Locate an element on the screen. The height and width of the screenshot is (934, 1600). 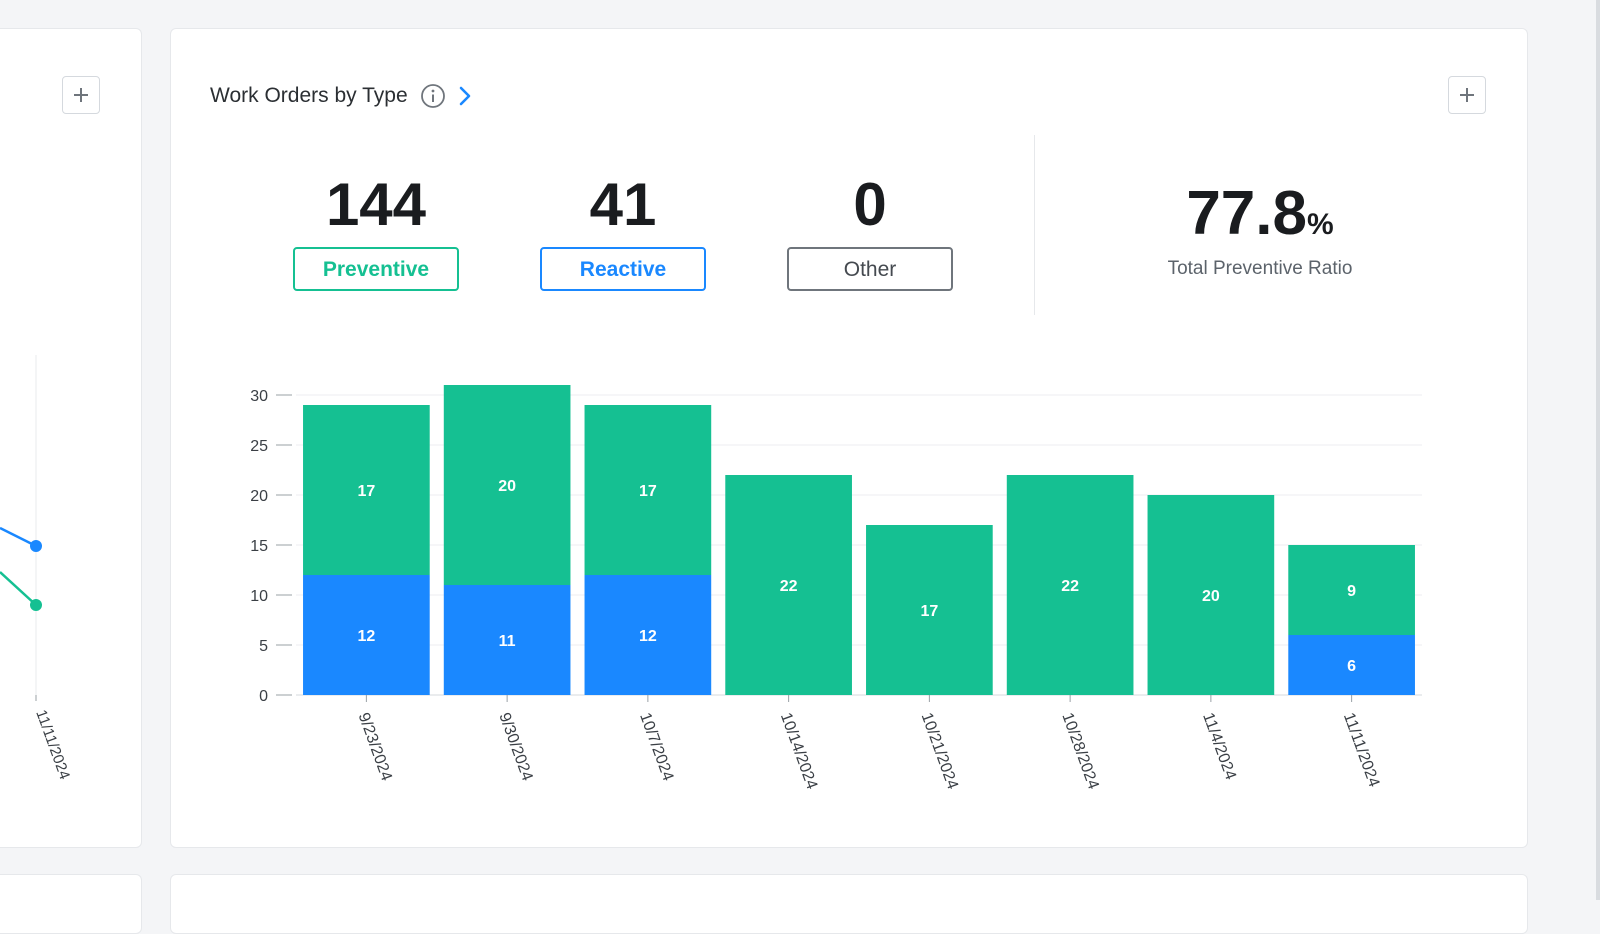
reactive-stat: 41 Reactive is located at coordinates (623, 233).